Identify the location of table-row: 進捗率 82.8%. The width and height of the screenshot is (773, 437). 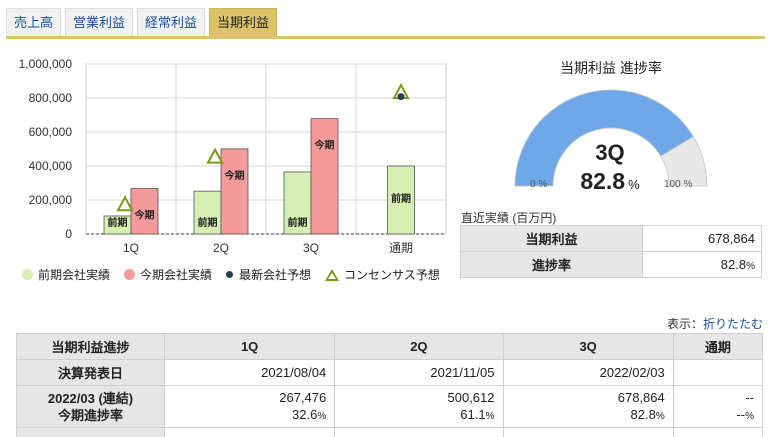
(611, 264).